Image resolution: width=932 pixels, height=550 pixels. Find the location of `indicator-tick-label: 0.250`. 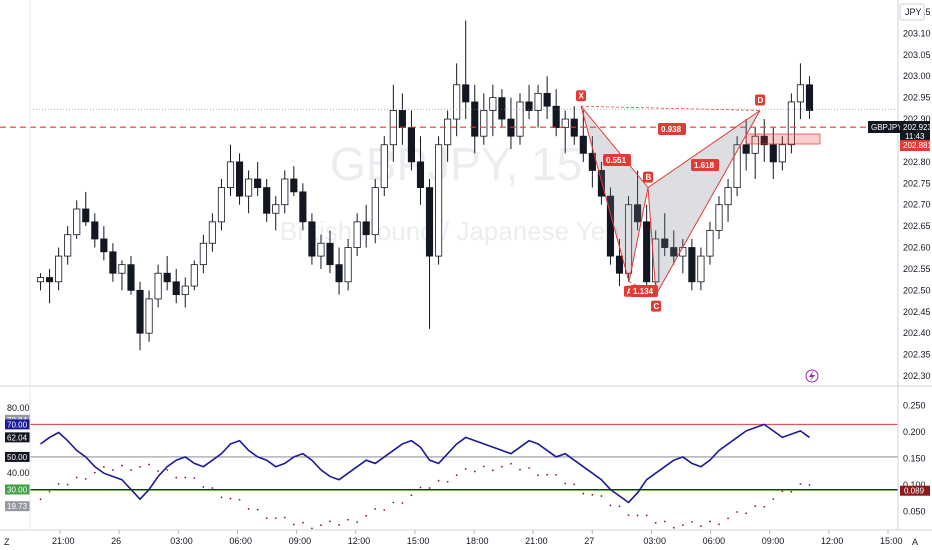

indicator-tick-label: 0.250 is located at coordinates (914, 405).